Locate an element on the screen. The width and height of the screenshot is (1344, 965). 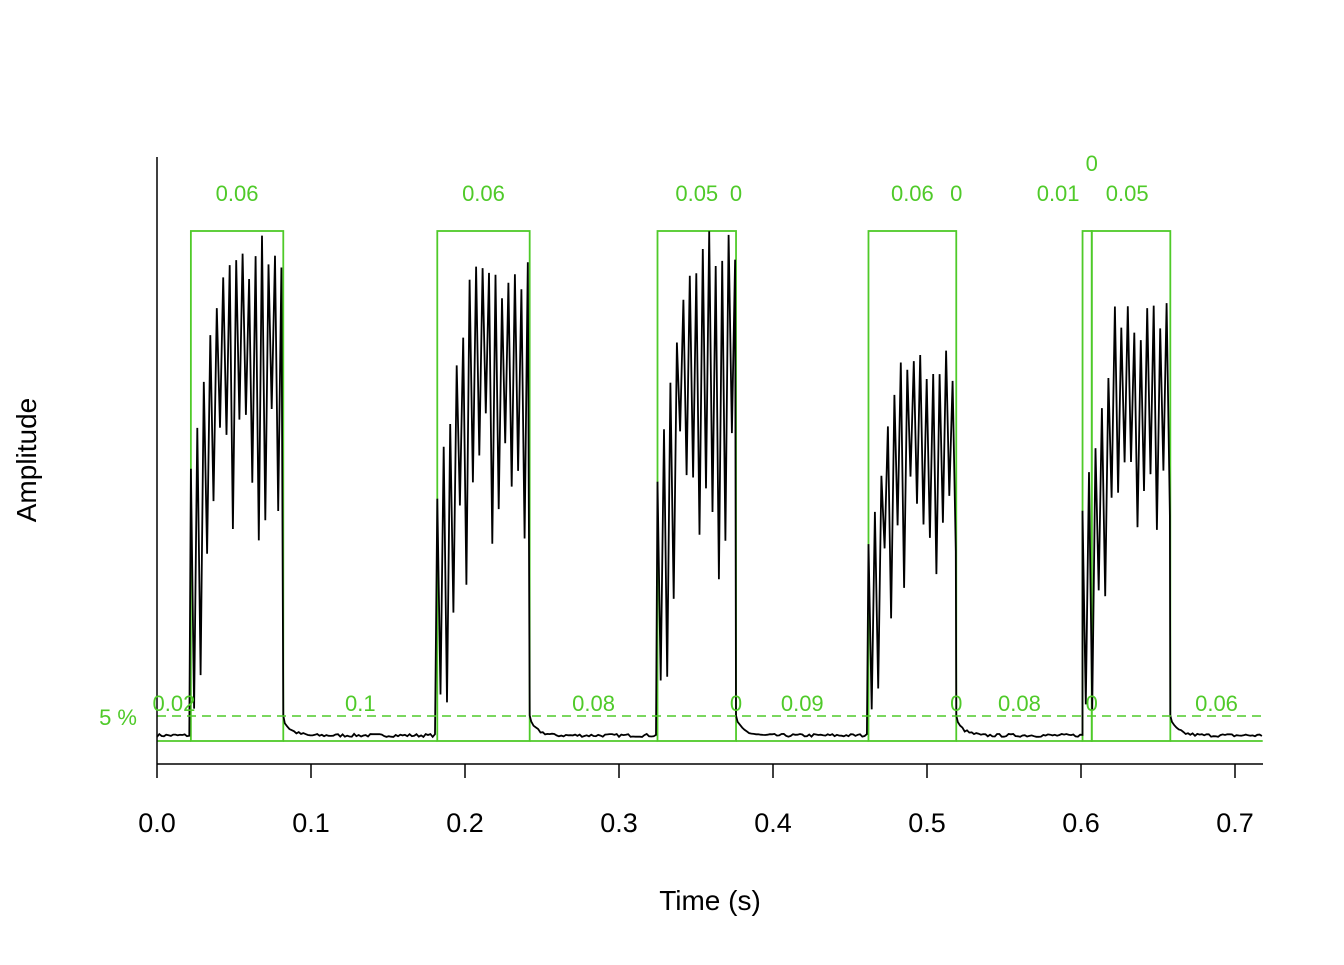
pause-duration-label: 0.06 is located at coordinates (1216, 703).